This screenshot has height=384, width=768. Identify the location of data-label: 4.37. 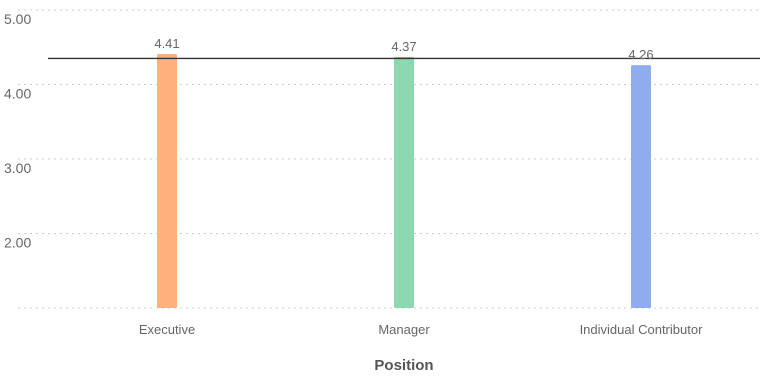
(403, 46).